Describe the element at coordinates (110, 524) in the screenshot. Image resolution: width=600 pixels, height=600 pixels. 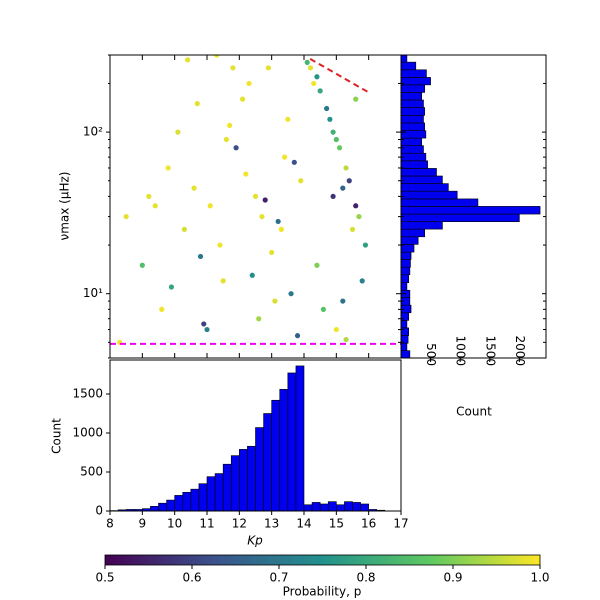
I see `x-tick-label: 8` at that location.